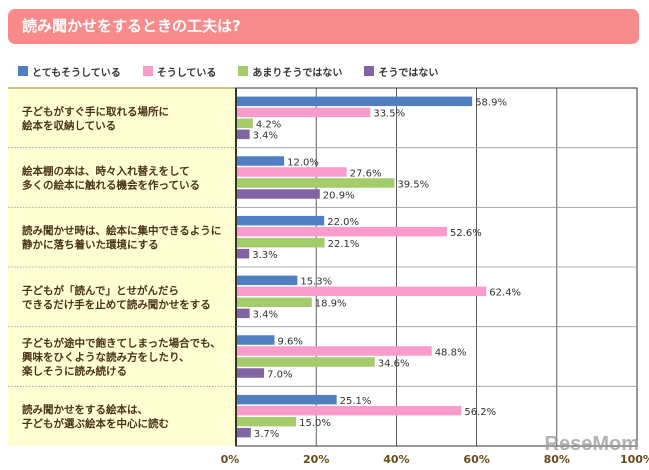  I want to click on category-label: 子どもが選ぶ絵本を中心に読む, so click(95, 423).